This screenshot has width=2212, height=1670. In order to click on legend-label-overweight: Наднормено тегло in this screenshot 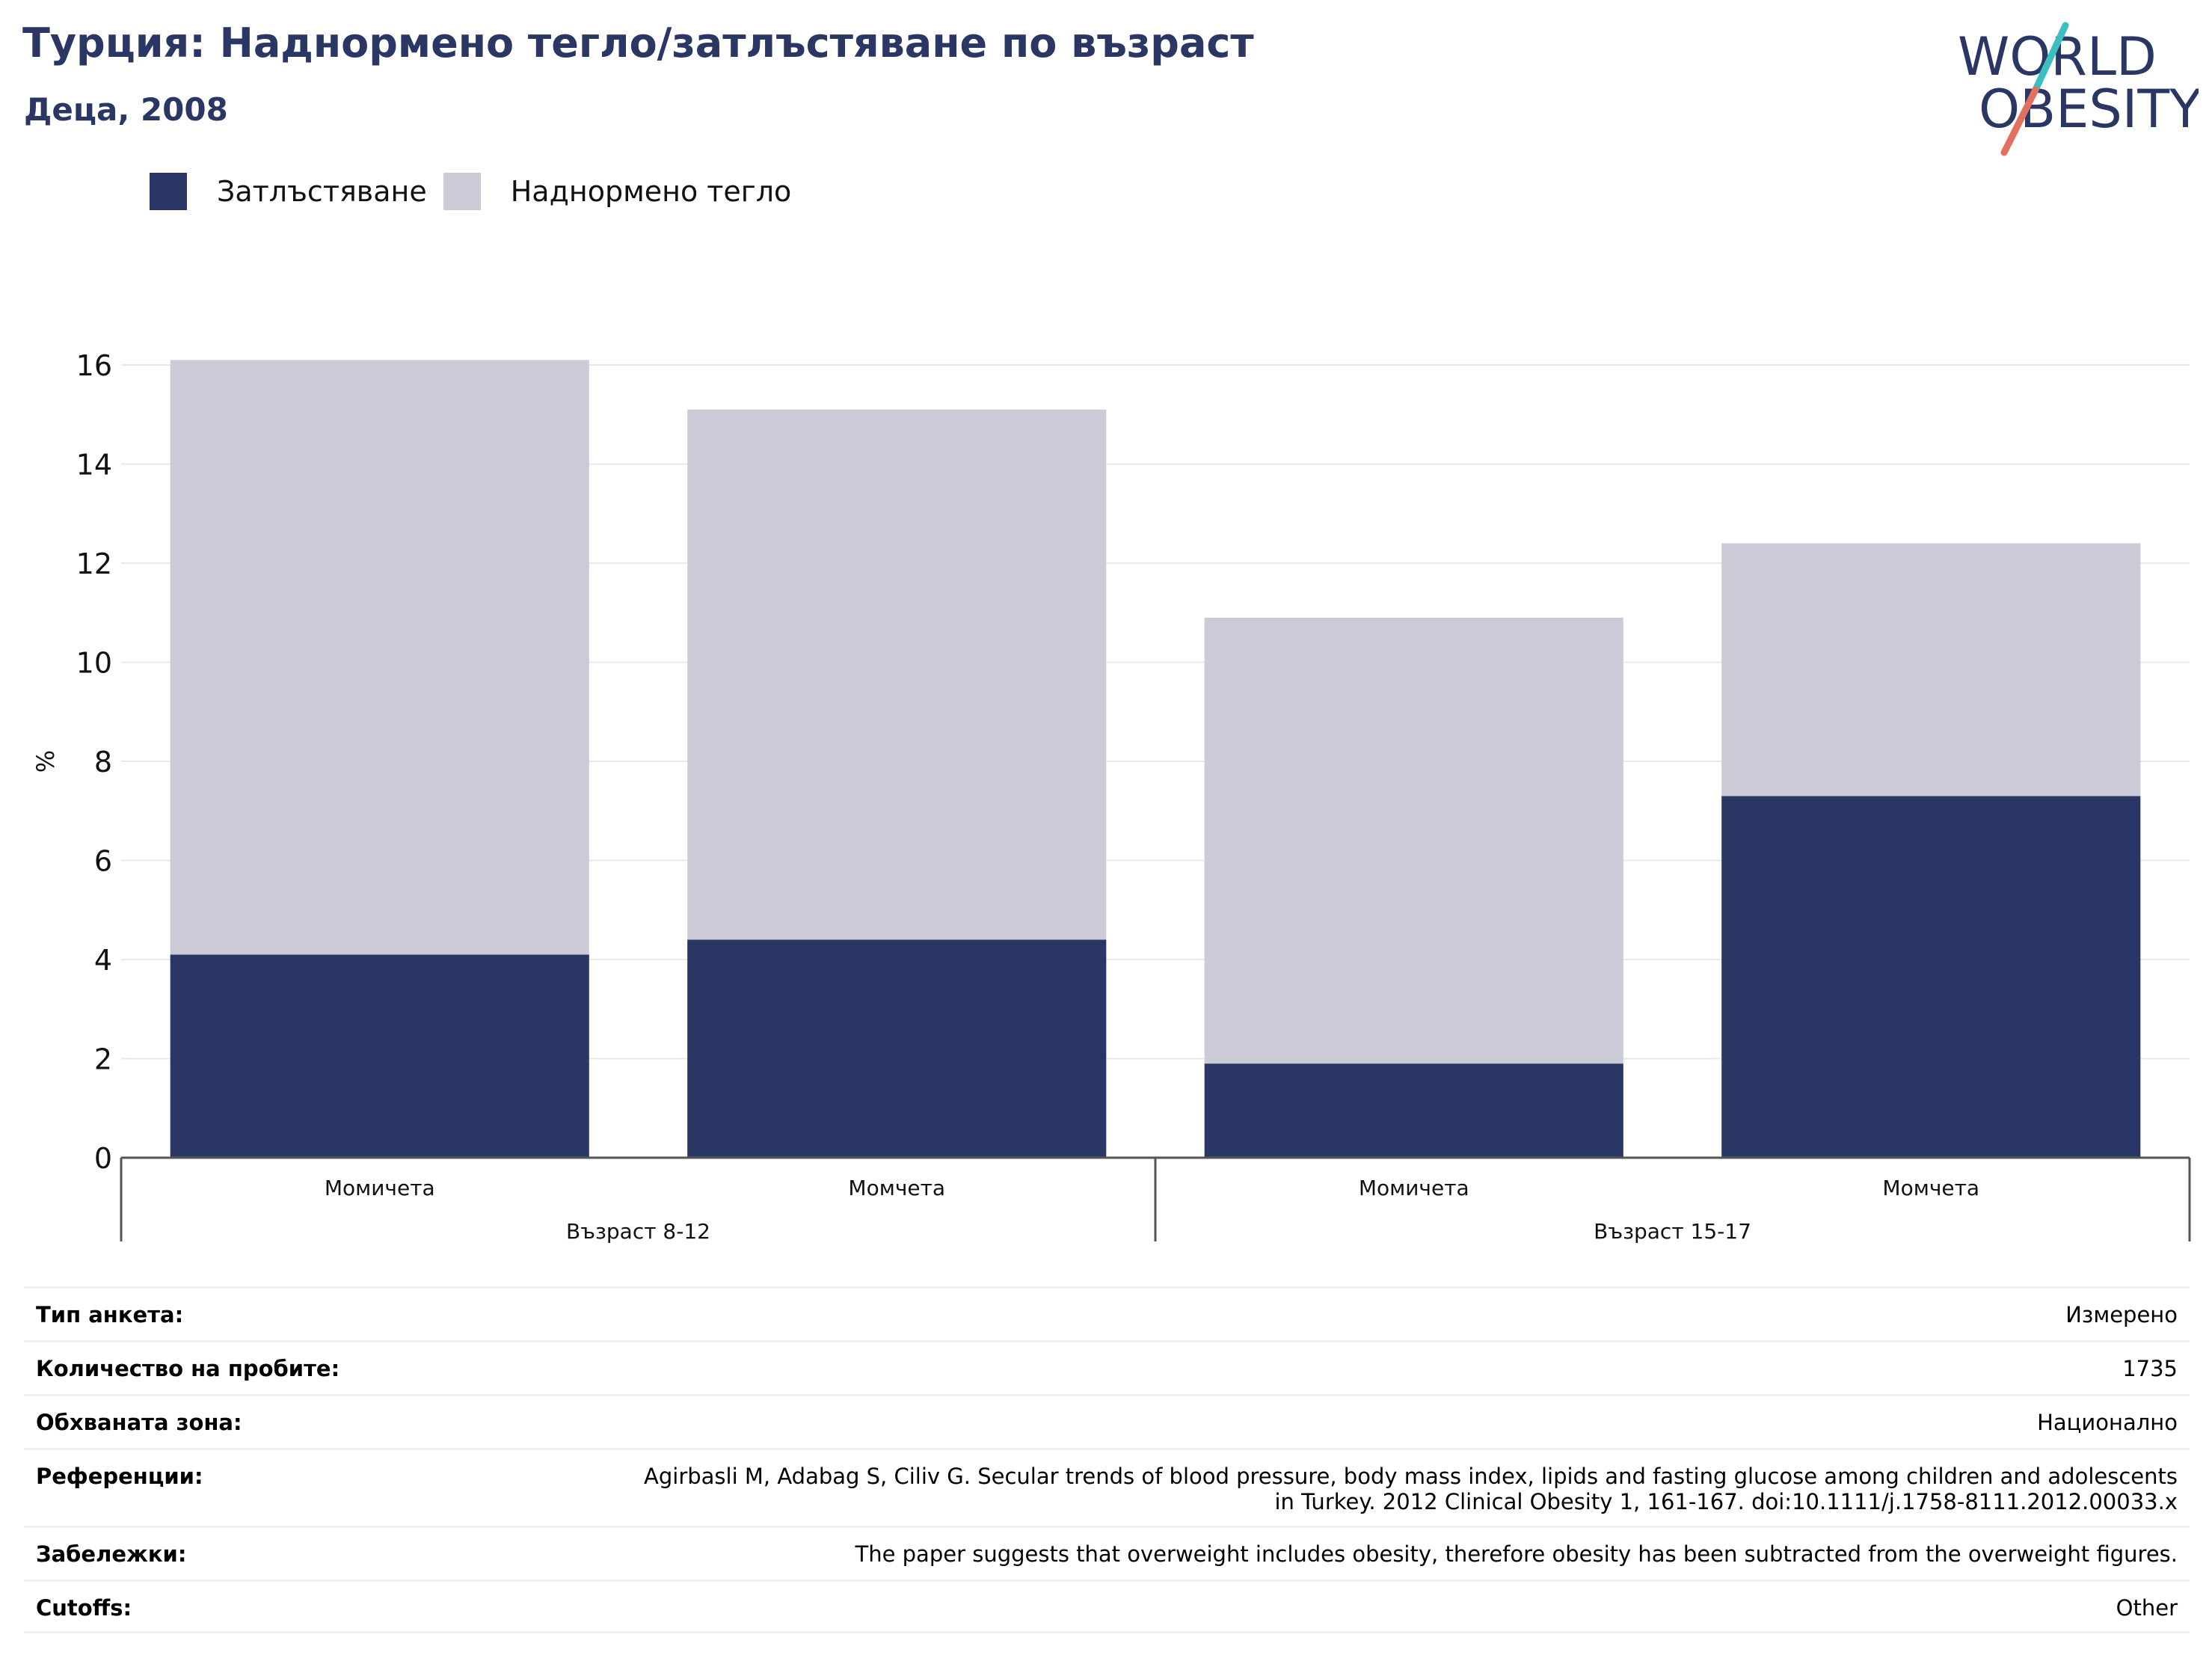, I will do `click(651, 191)`.